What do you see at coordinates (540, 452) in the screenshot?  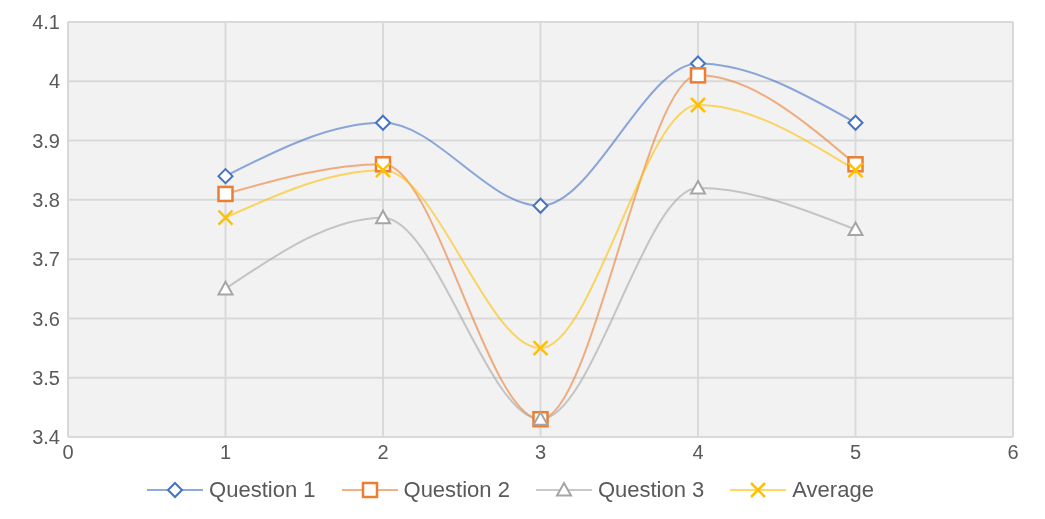 I see `x-tick-label: 3` at bounding box center [540, 452].